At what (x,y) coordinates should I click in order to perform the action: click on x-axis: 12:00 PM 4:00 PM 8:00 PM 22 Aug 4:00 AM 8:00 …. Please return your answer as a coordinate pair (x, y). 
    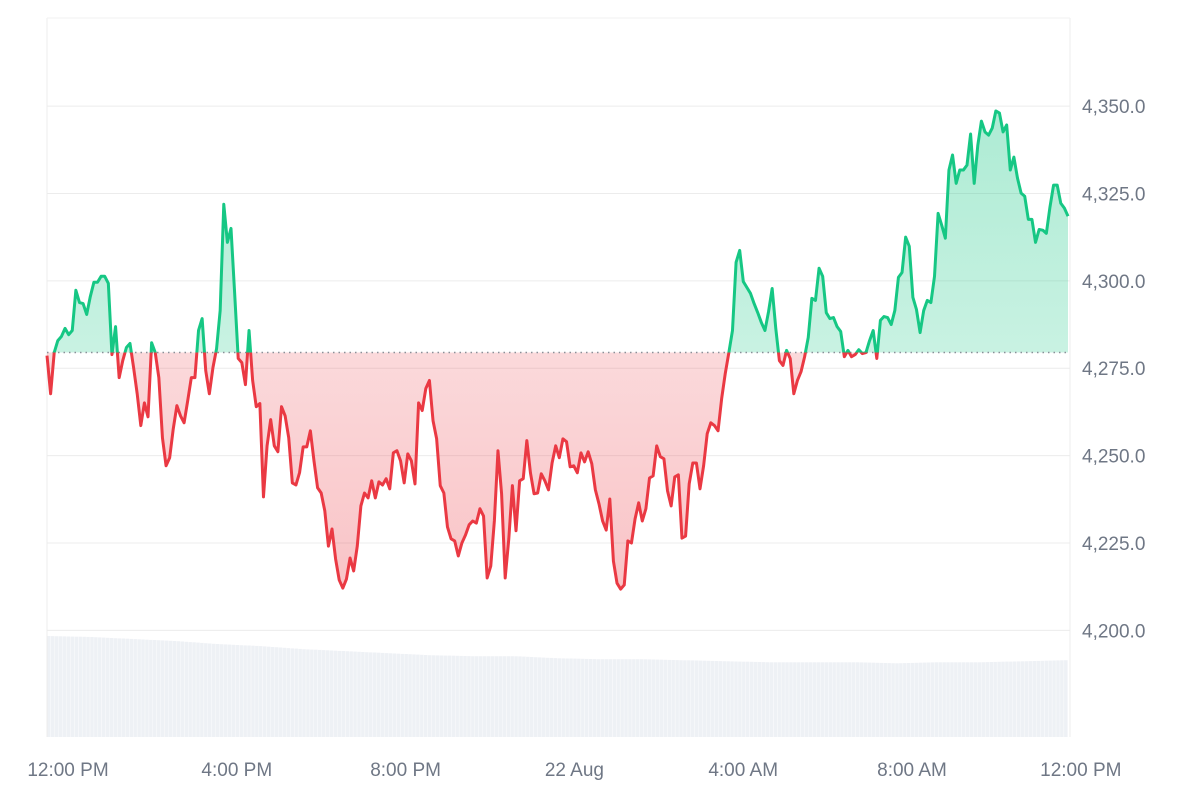
    Looking at the image, I should click on (574, 770).